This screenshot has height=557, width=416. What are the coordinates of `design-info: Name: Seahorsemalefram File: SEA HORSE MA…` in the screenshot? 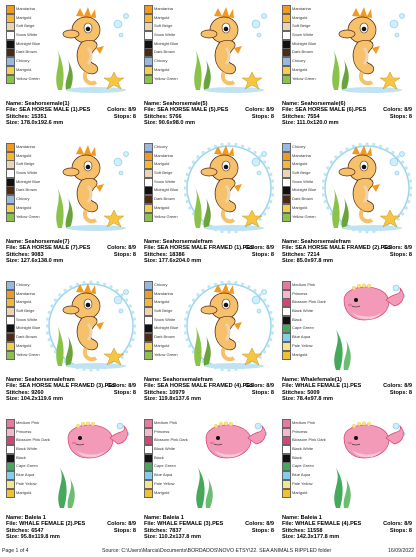 It's located at (347, 251).